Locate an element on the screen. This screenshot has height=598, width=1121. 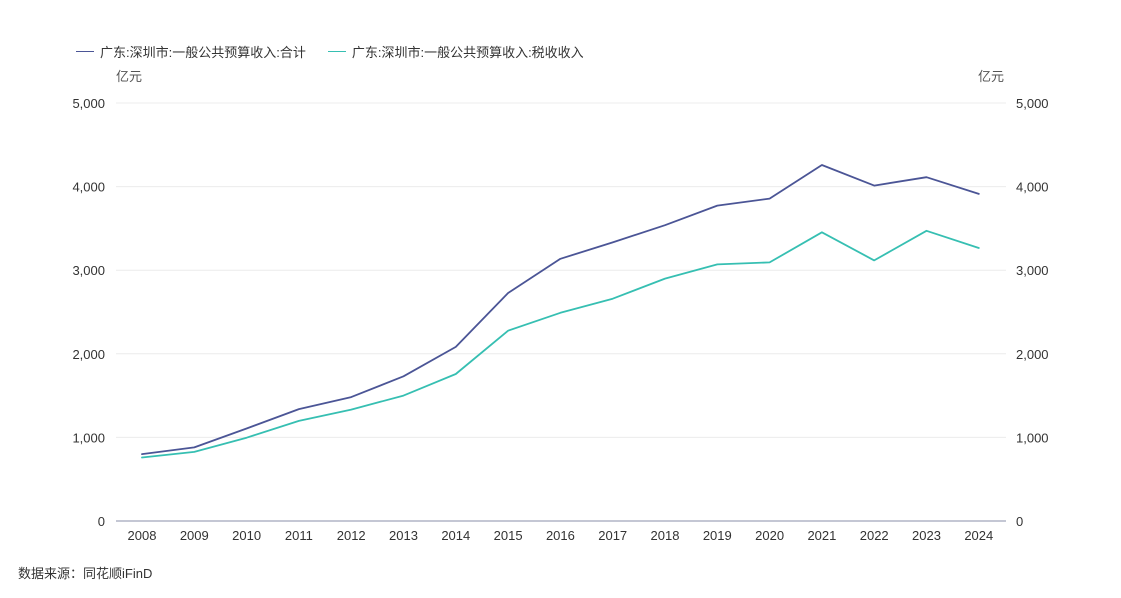
legend-swatch-total is located at coordinates (85, 51).